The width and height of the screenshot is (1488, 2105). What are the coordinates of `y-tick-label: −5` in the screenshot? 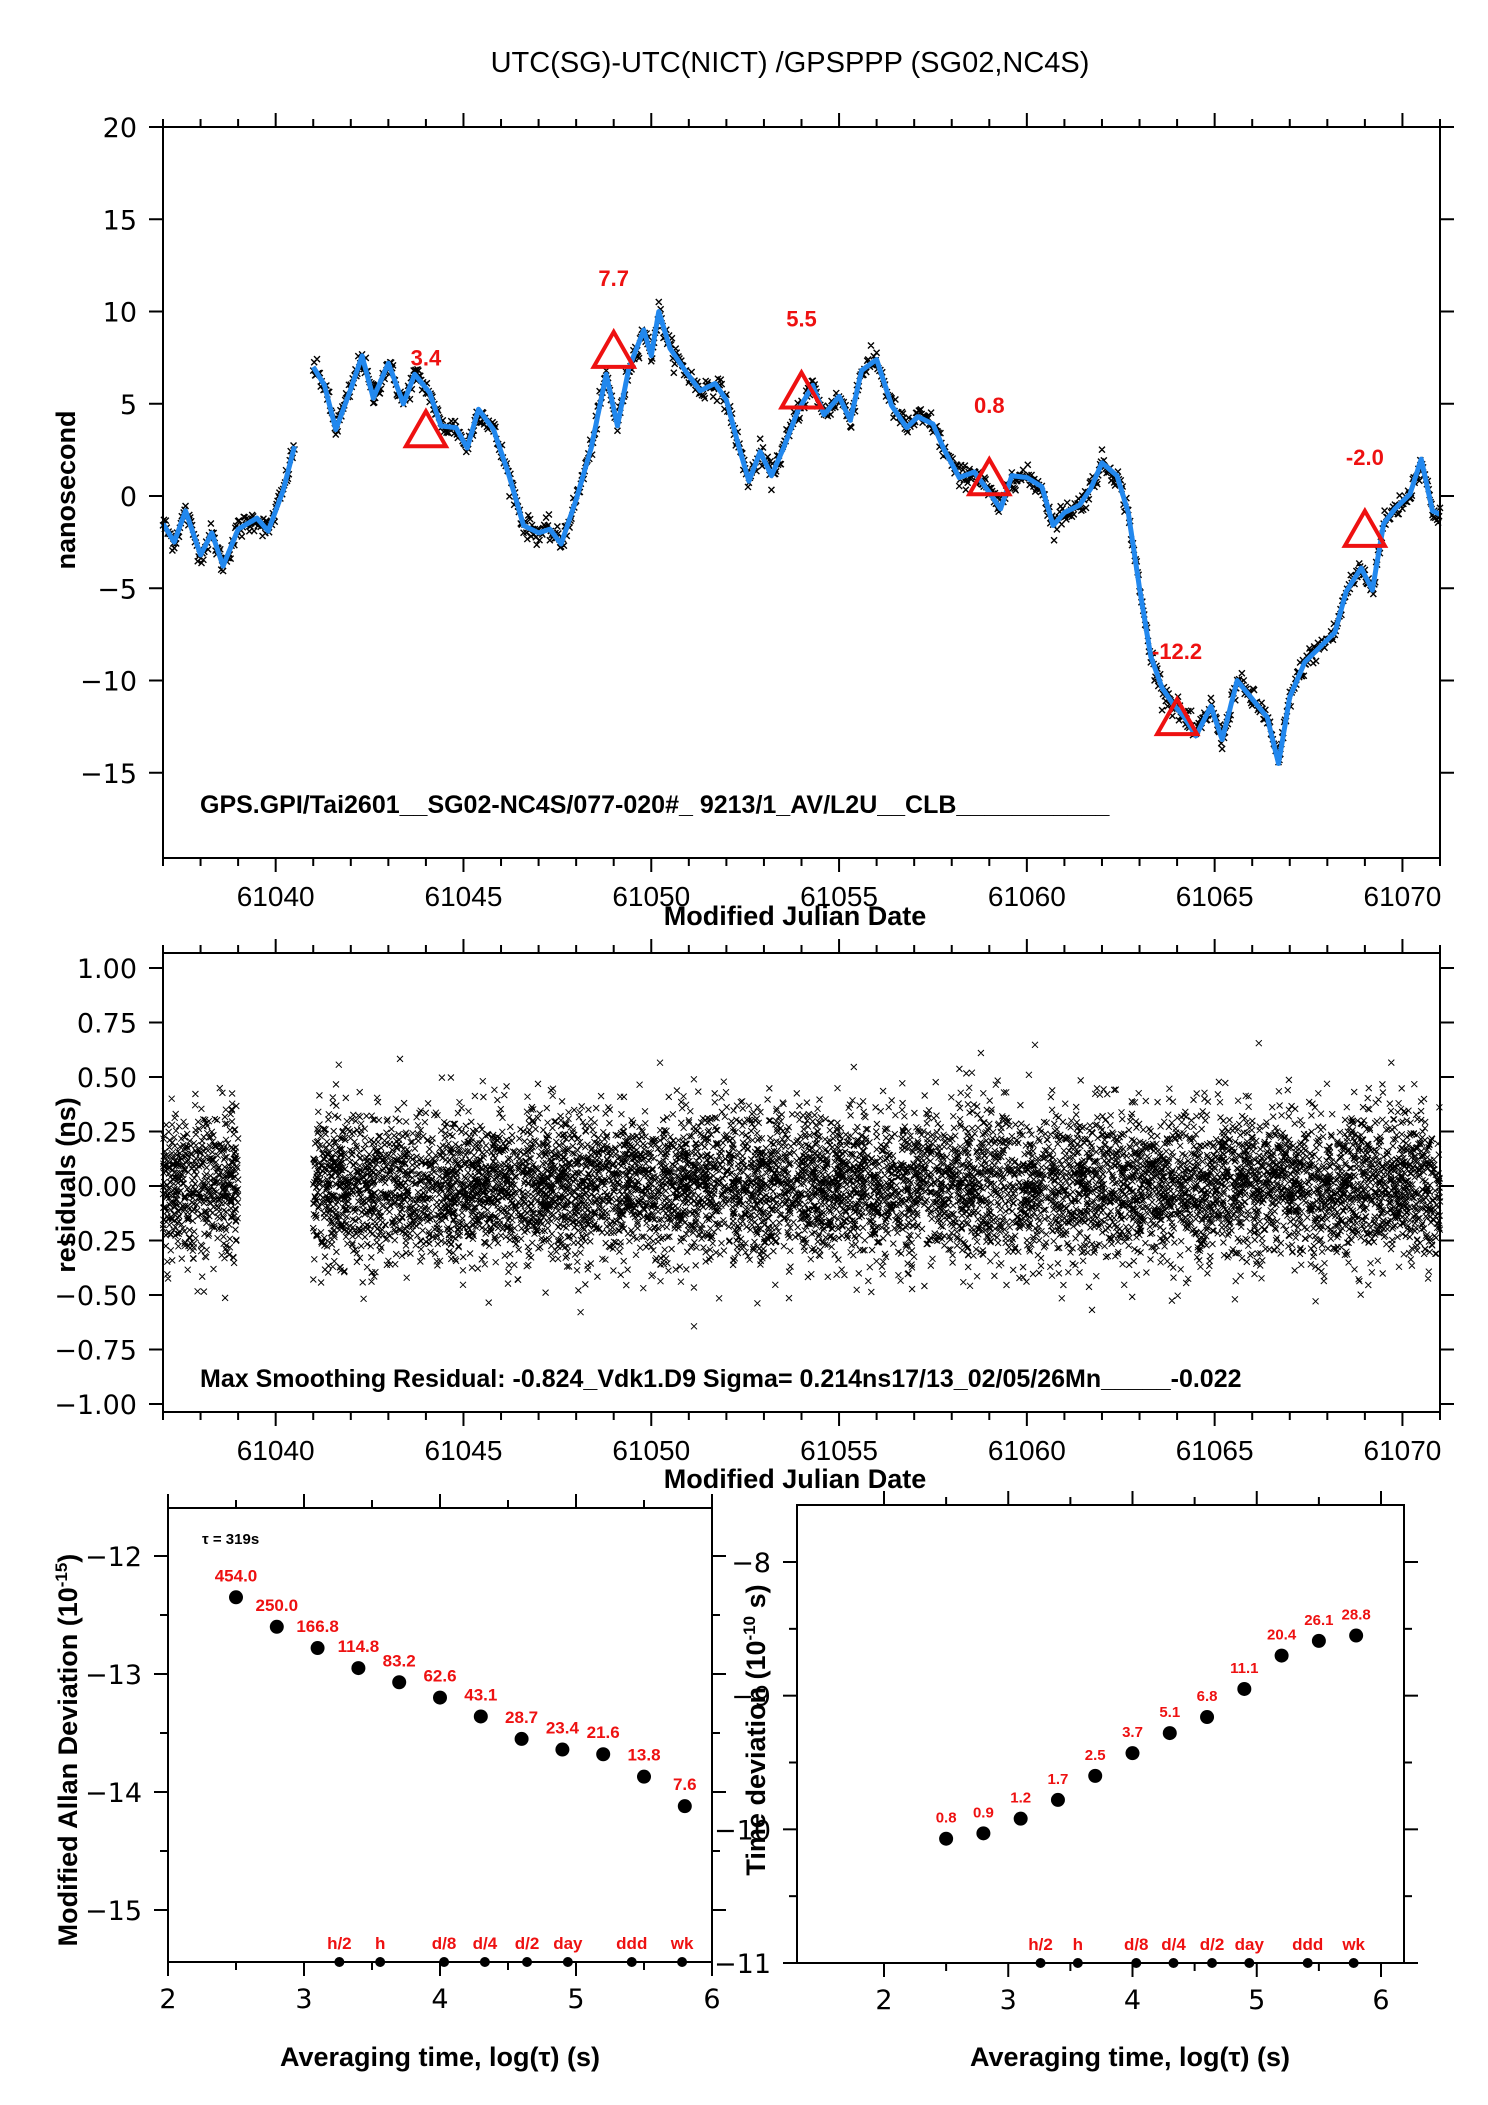 It's located at (117, 589).